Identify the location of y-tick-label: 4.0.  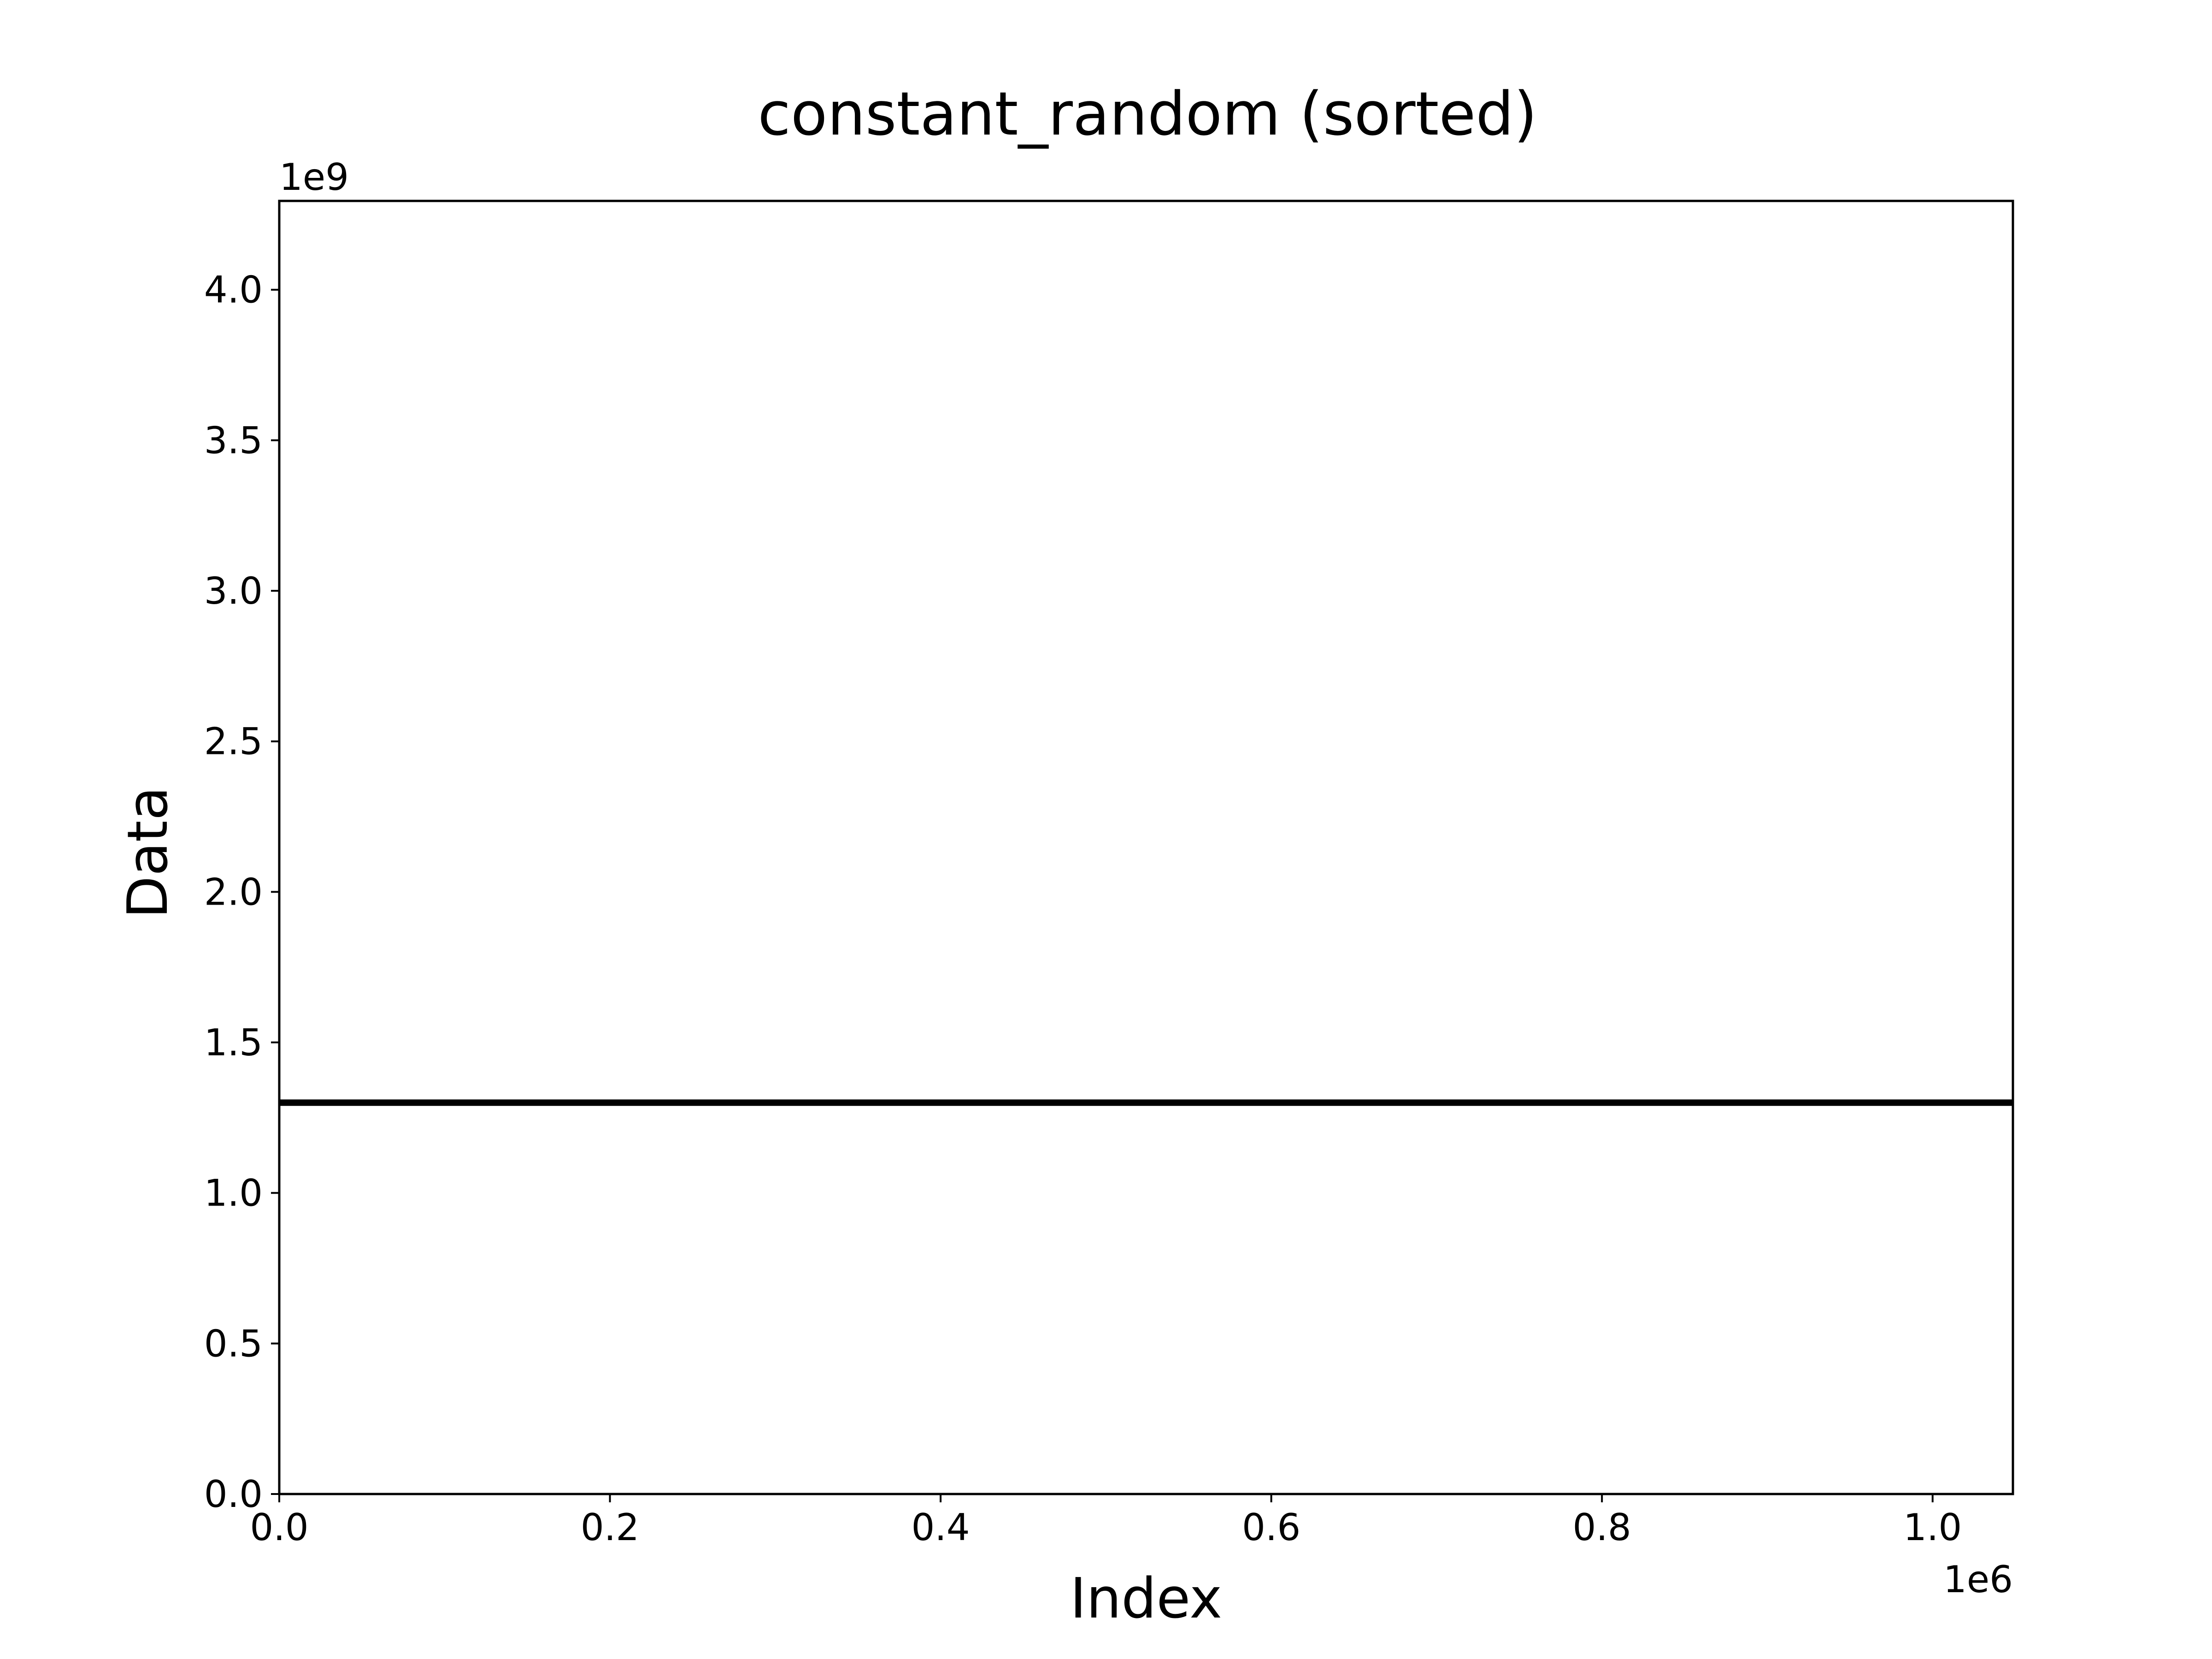
(233, 290).